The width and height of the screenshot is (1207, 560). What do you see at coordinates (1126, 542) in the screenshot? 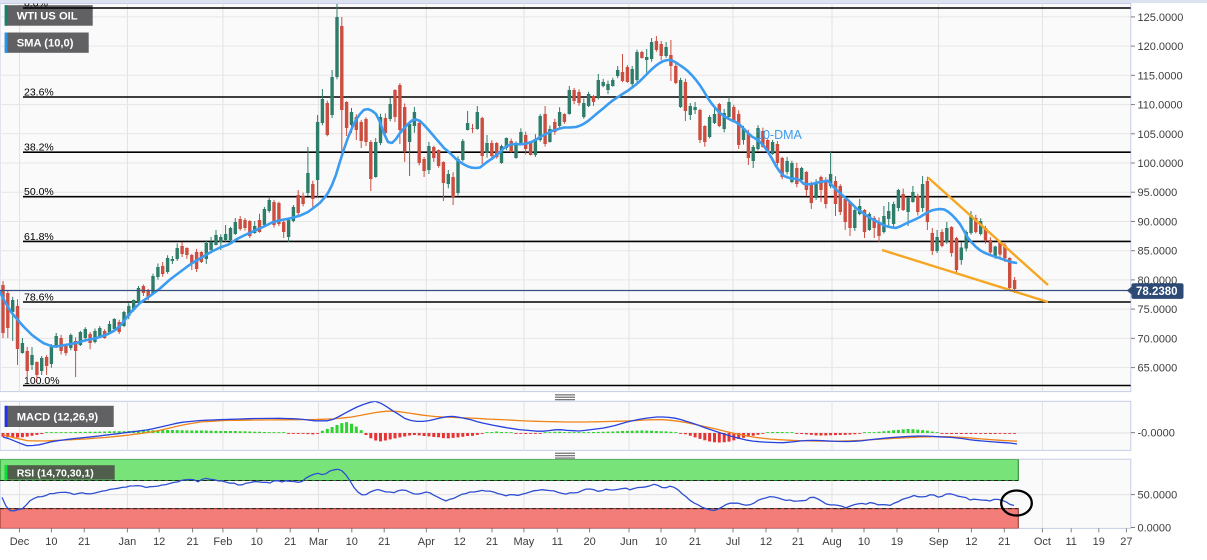
I see `svg-text: 27` at bounding box center [1126, 542].